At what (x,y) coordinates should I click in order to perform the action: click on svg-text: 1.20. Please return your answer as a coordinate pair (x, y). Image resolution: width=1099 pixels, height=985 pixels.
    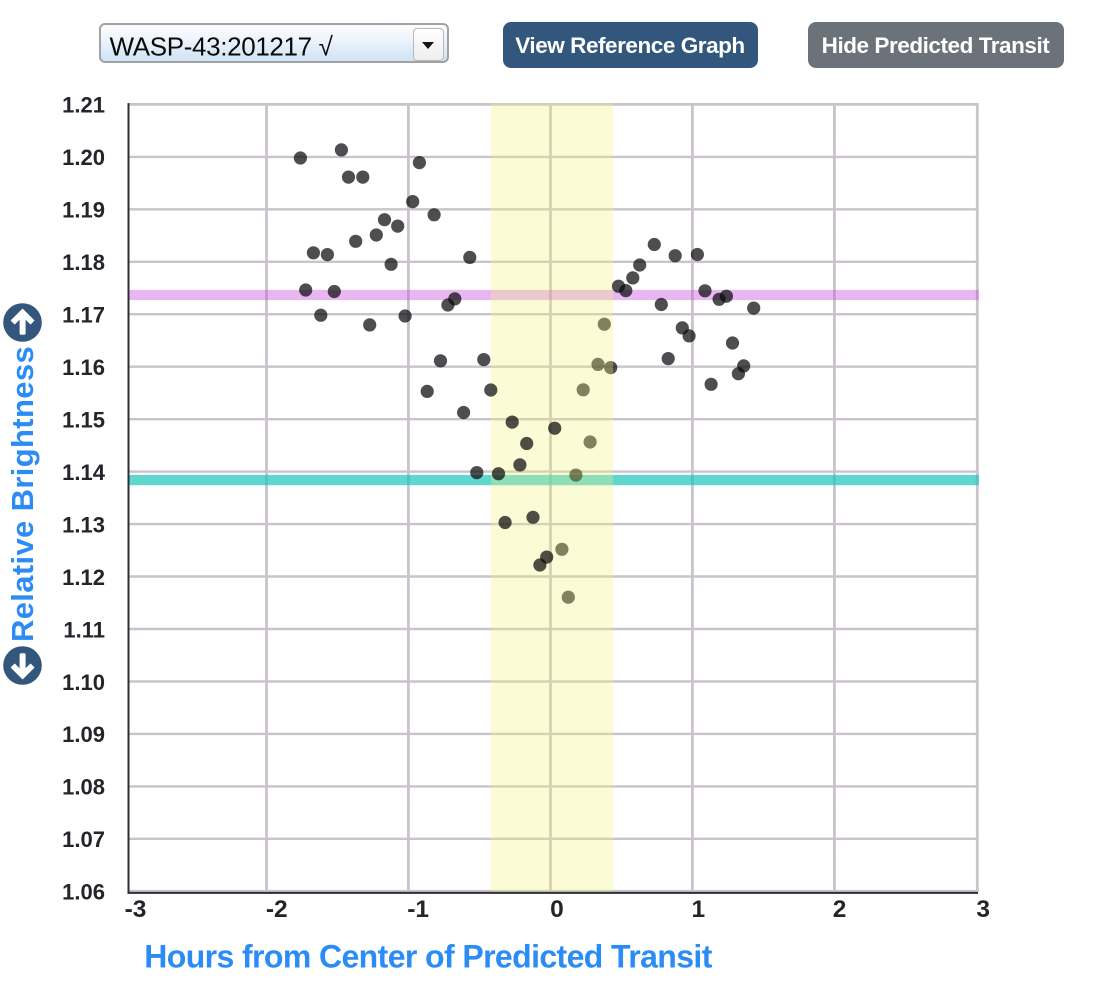
    Looking at the image, I should click on (83, 157).